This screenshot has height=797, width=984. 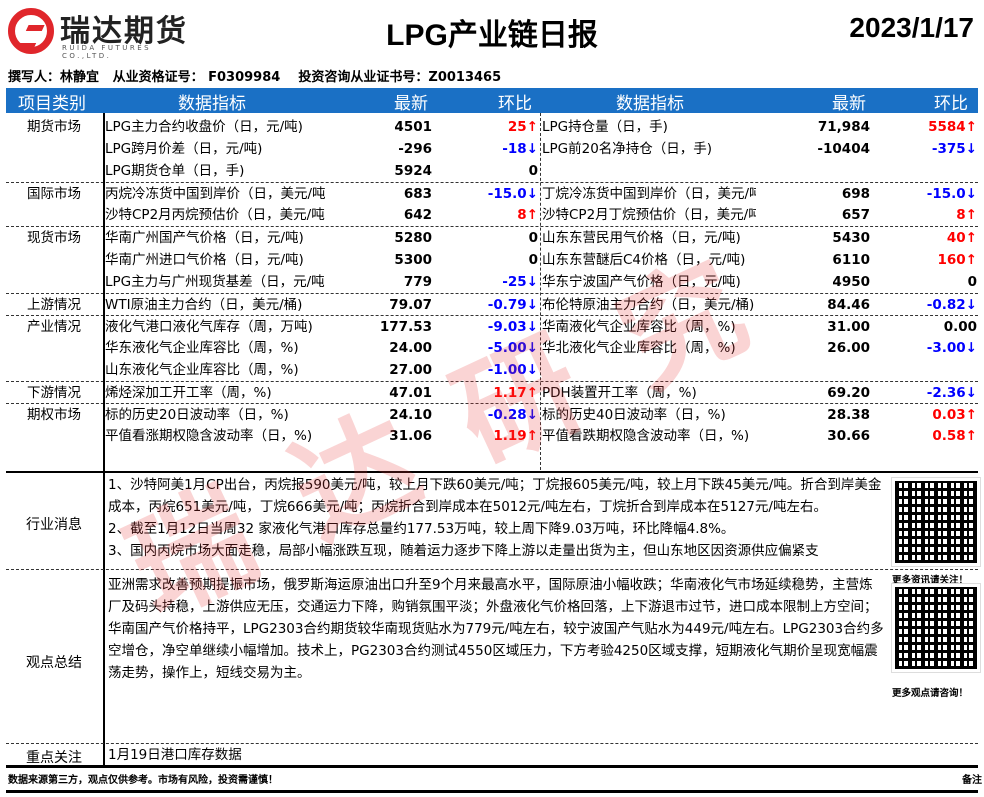 I want to click on indicator-name: 平值看涨期权隐含波动率（日，%), so click(x=209, y=436).